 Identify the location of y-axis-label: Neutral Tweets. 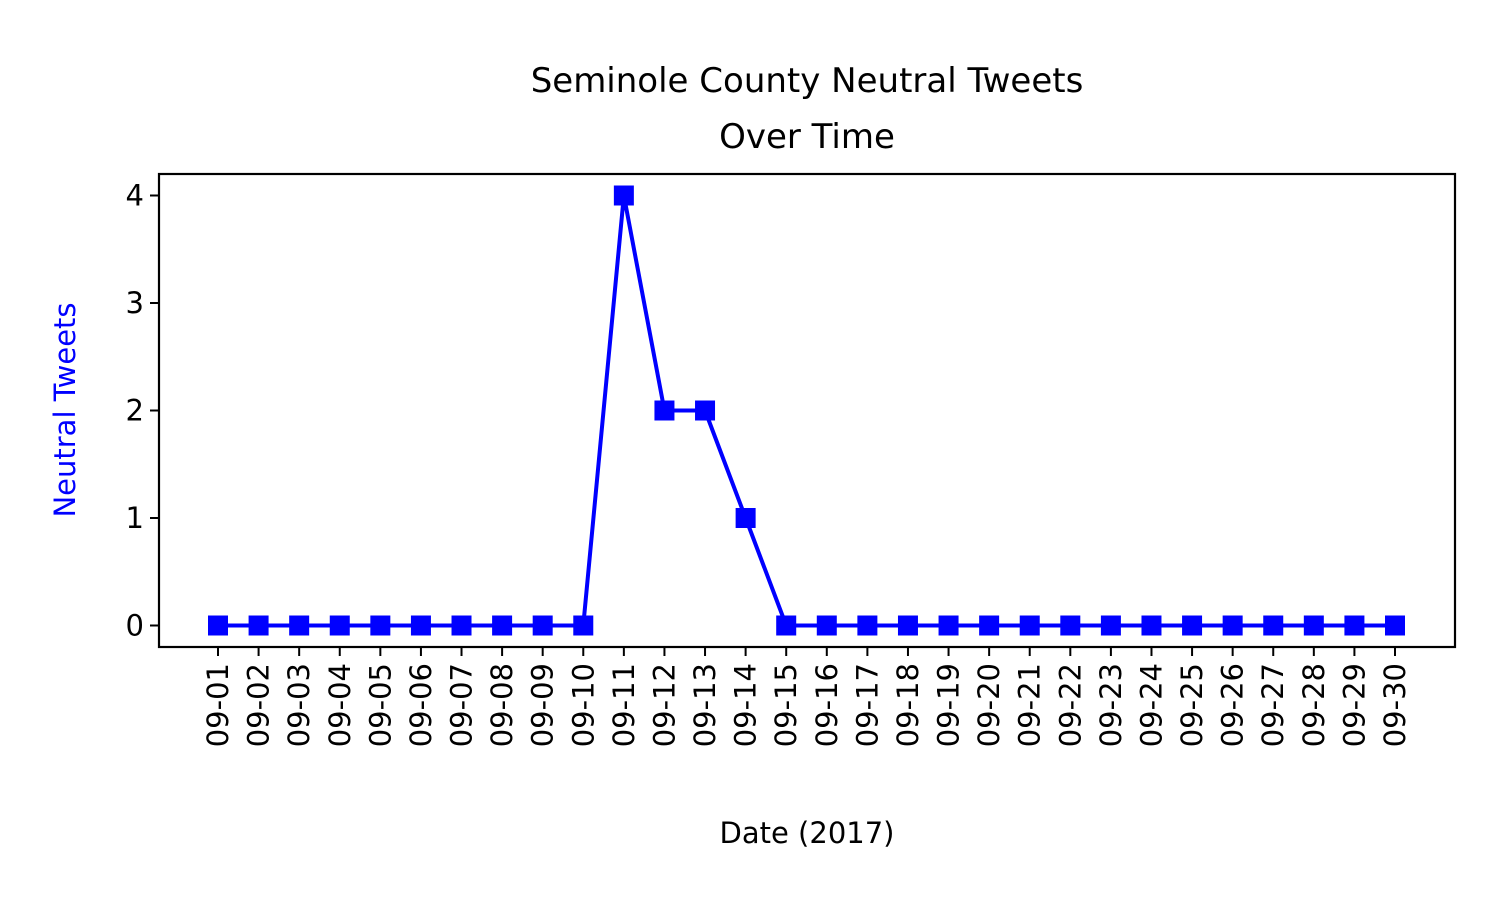
(65, 409).